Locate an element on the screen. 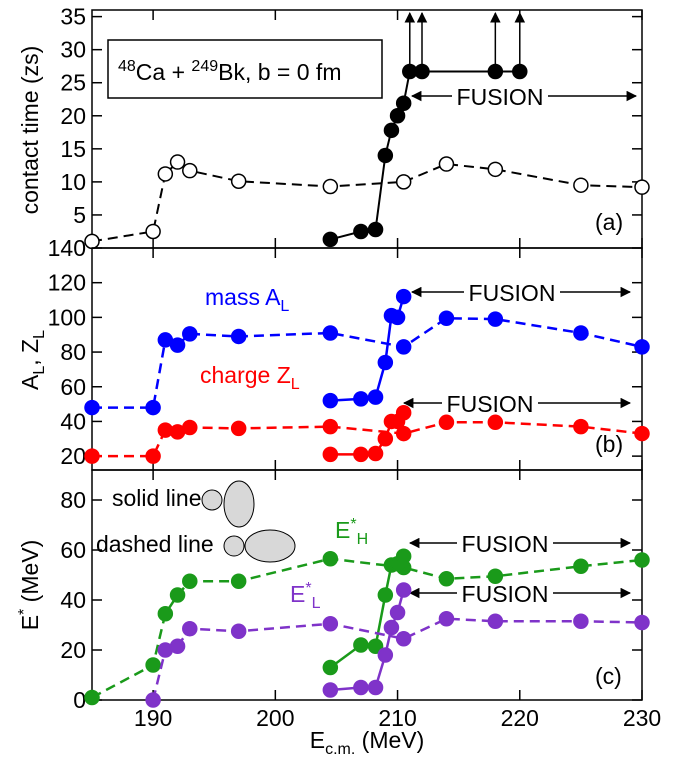 The height and width of the screenshot is (760, 676). text-part: 249 is located at coordinates (204, 66).